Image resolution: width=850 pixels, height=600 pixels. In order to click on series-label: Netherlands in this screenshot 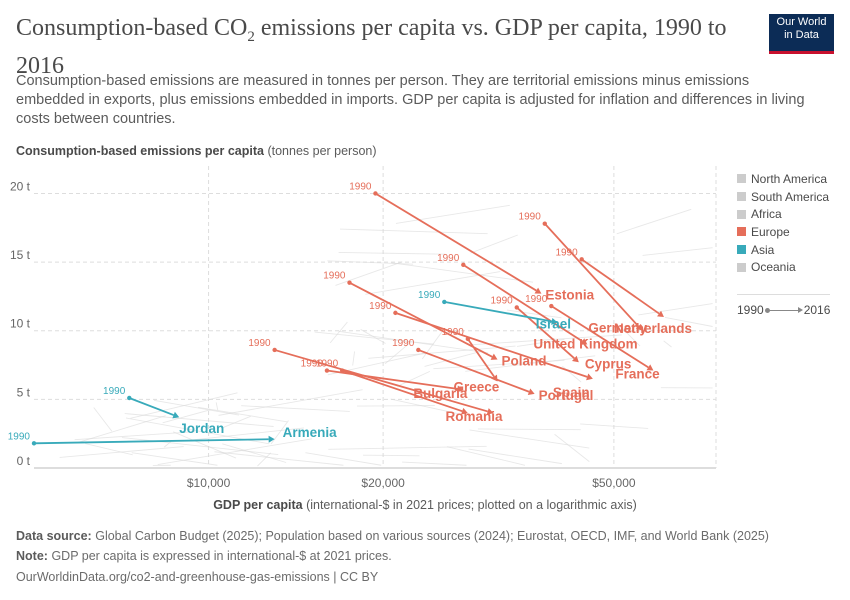, I will do `click(653, 328)`.